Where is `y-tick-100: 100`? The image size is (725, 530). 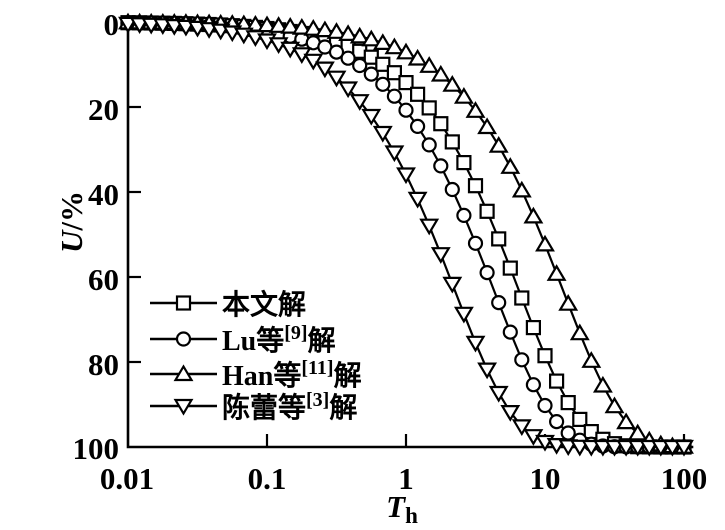 y-tick-100: 100 is located at coordinates (96, 448).